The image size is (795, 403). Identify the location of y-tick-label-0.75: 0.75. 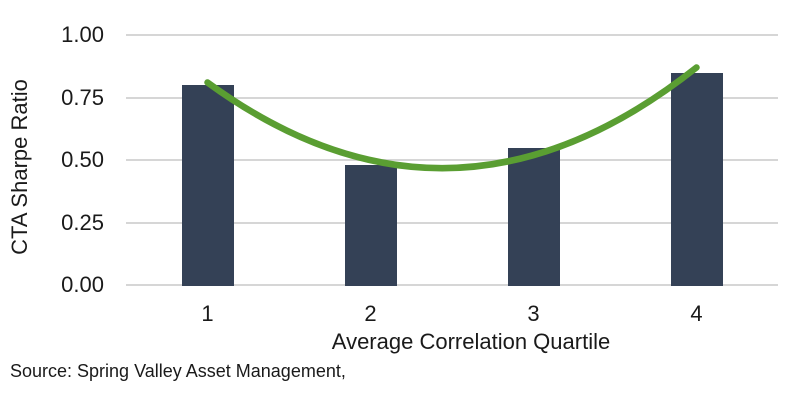
(82, 97).